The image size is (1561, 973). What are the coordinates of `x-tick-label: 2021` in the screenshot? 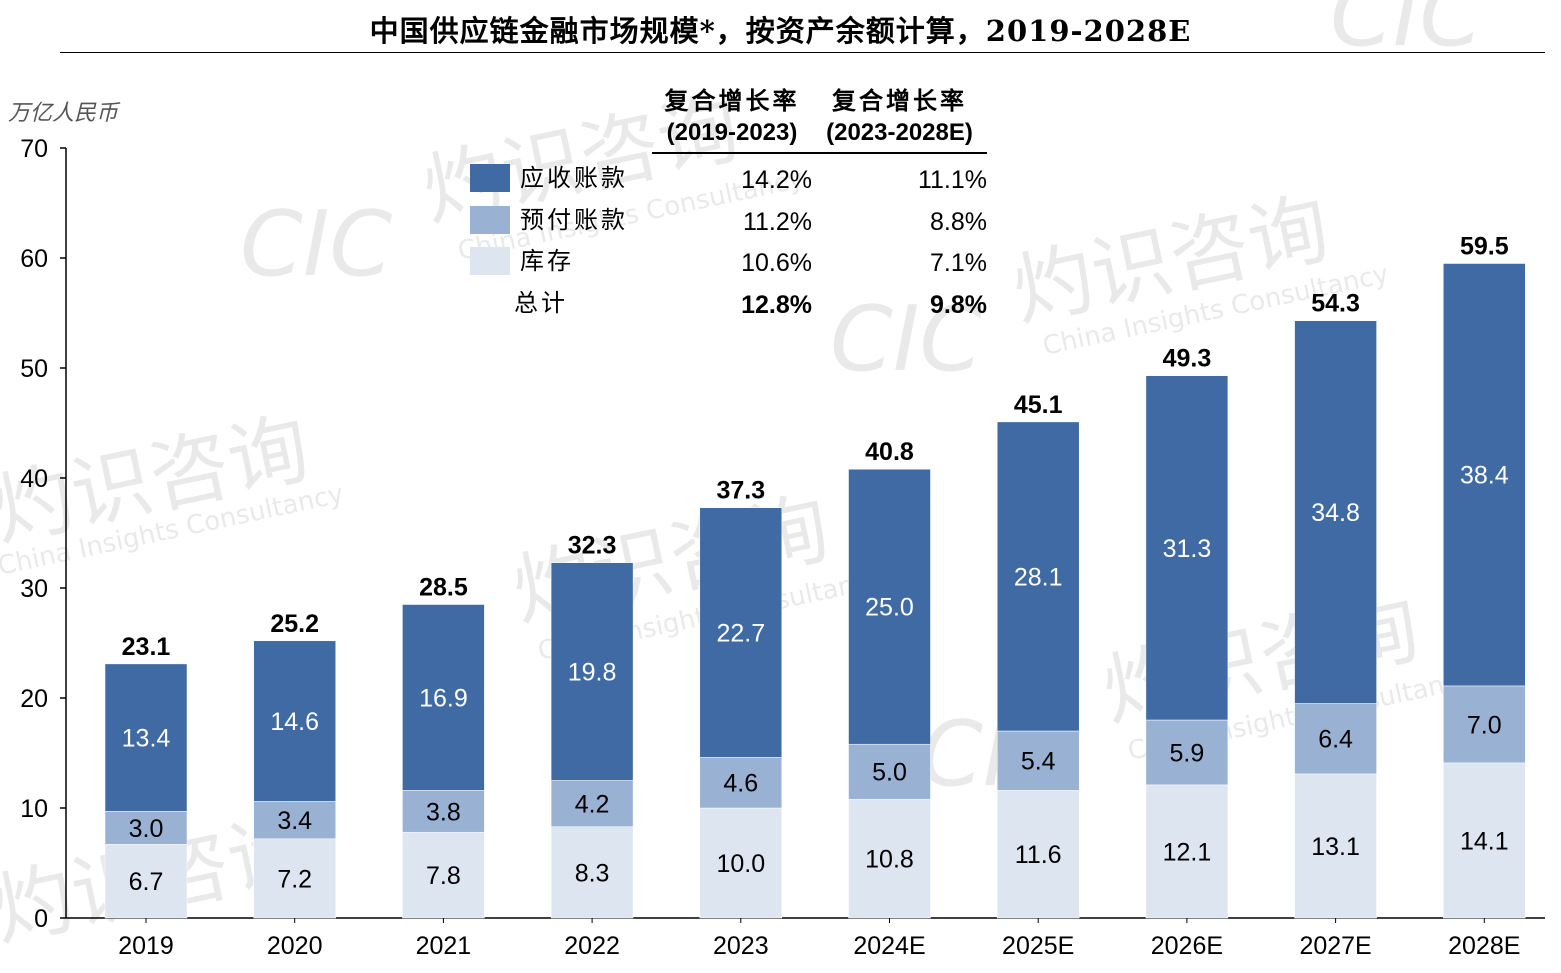 It's located at (444, 946).